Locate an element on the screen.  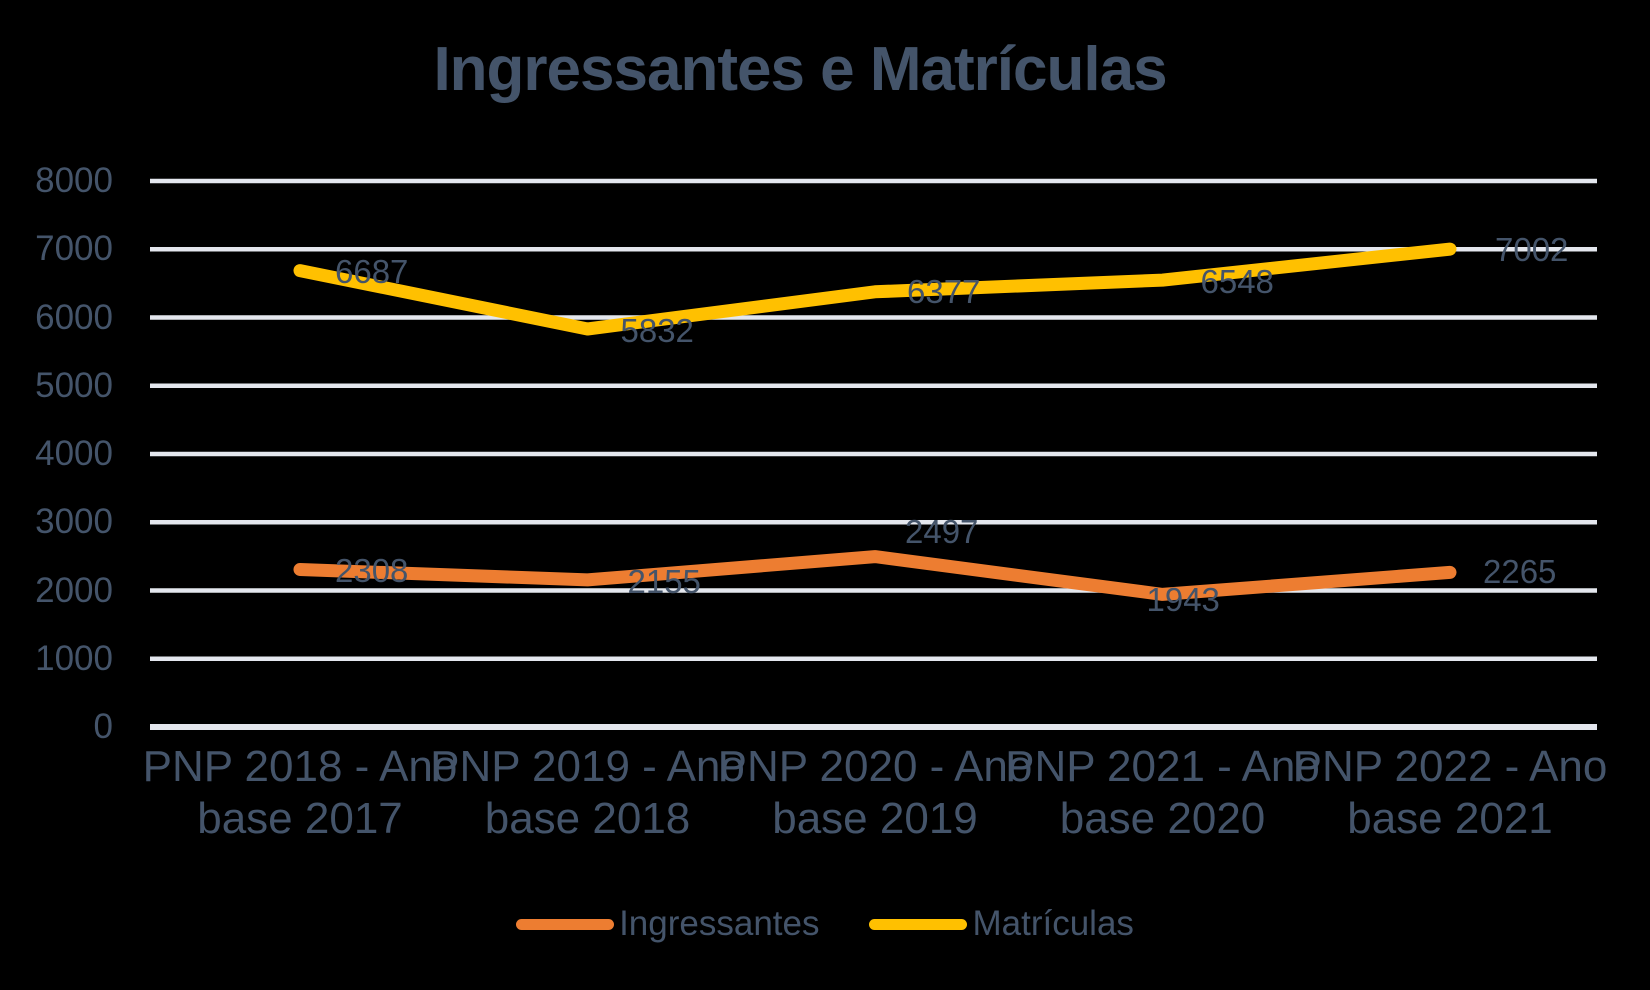
data-label: 2265 is located at coordinates (1520, 572).